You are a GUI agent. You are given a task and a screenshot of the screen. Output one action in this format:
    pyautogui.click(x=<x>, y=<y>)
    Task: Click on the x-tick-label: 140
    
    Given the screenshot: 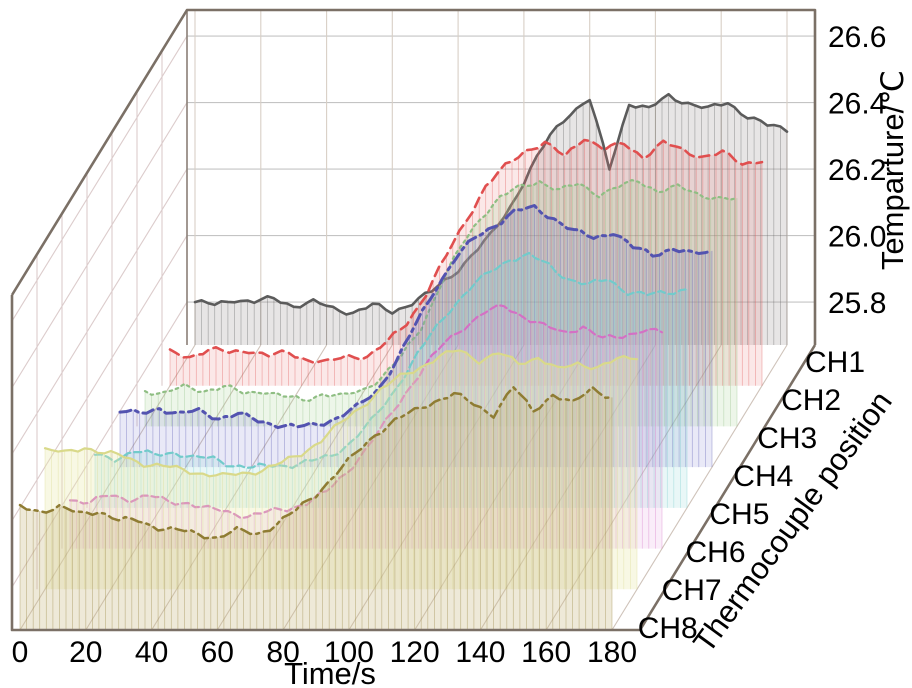 What is the action you would take?
    pyautogui.click(x=480, y=652)
    